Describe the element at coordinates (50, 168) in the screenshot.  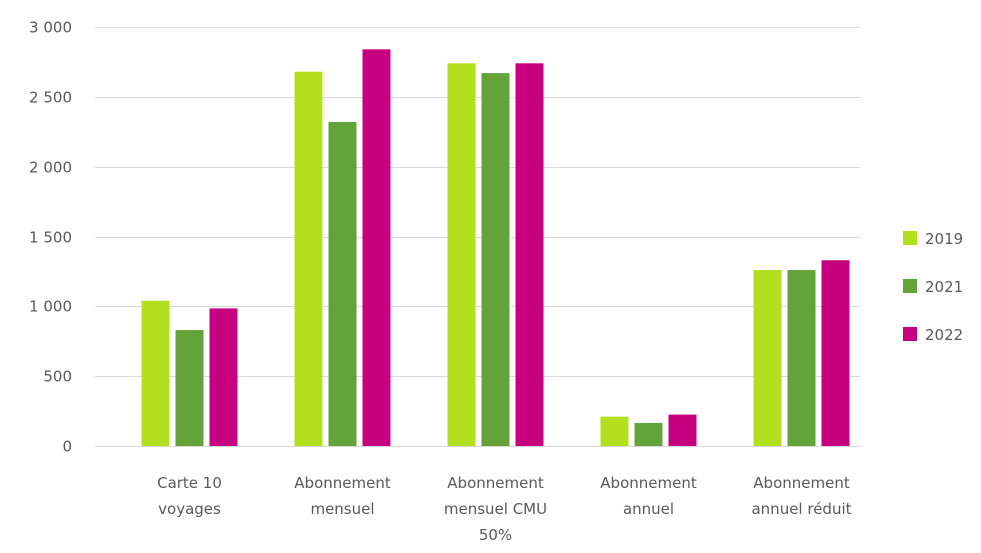
I see `y-tick-label: 2 000` at that location.